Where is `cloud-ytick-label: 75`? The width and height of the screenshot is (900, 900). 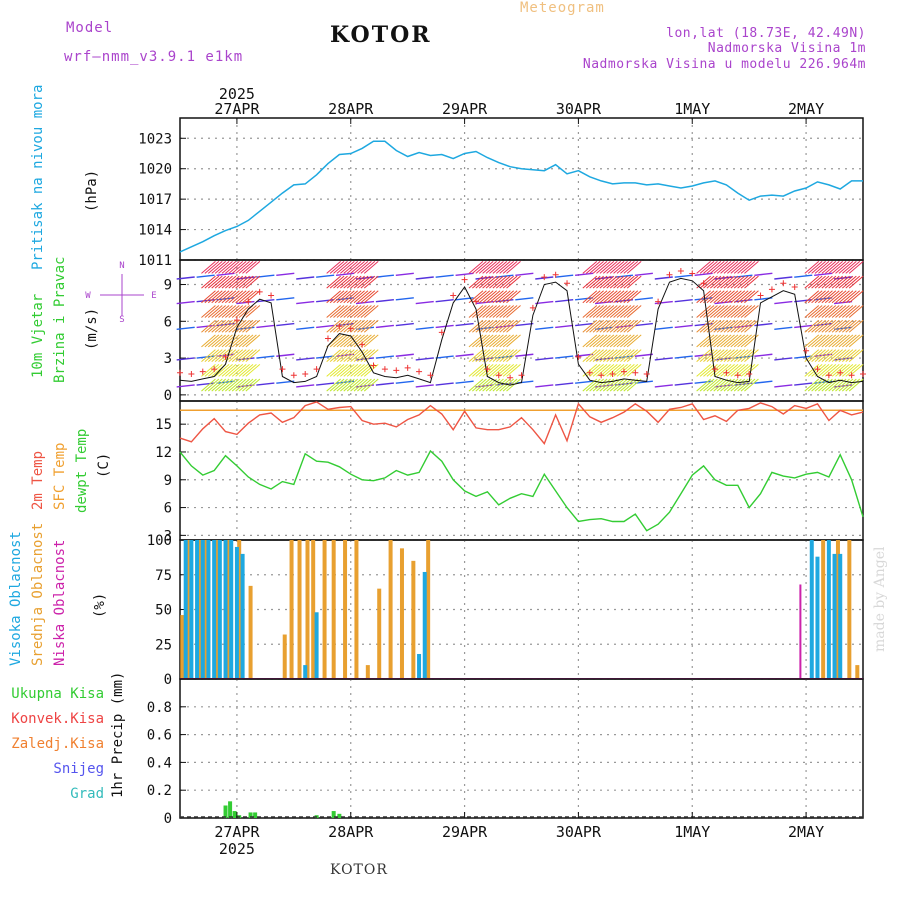 cloud-ytick-label: 75 is located at coordinates (163, 576).